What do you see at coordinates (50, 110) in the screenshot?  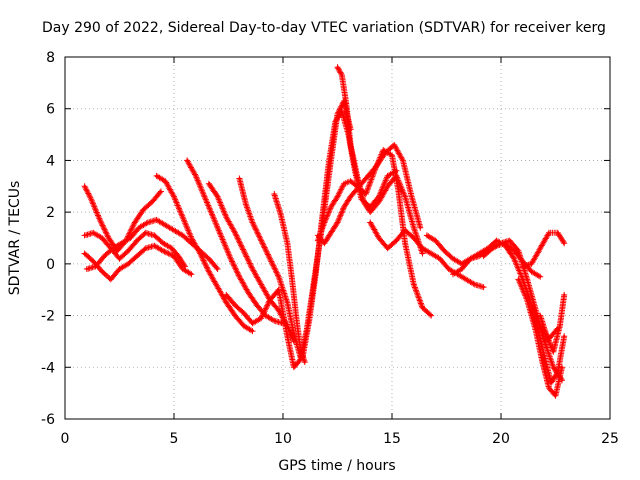 I see `y-tick-label: 6` at bounding box center [50, 110].